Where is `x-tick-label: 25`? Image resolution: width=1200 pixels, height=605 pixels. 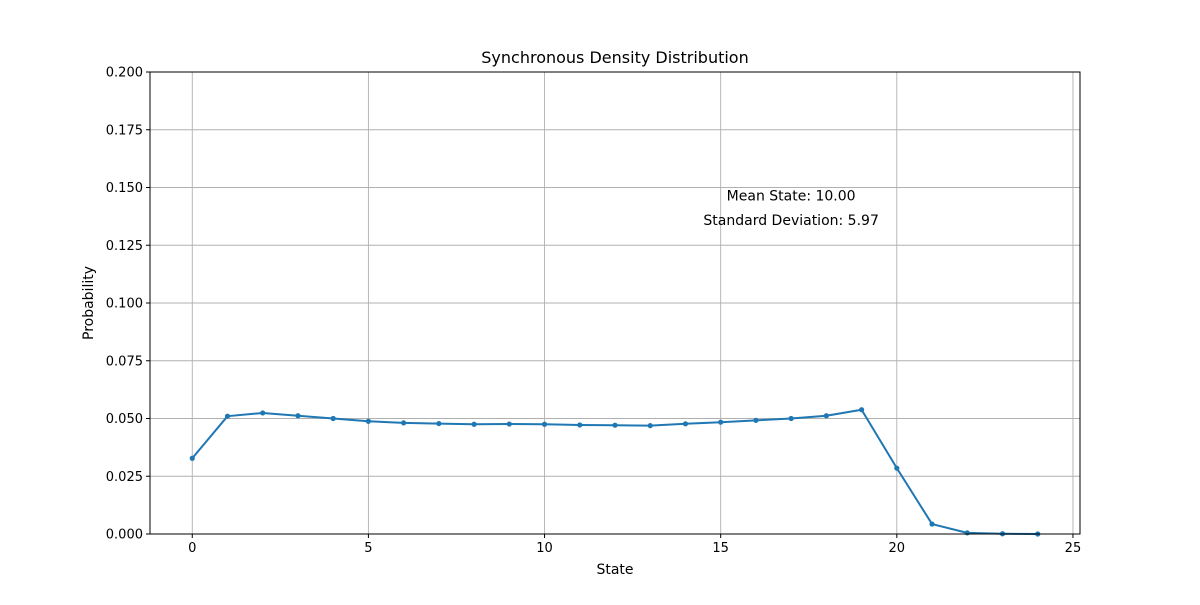
x-tick-label: 25 is located at coordinates (1073, 548).